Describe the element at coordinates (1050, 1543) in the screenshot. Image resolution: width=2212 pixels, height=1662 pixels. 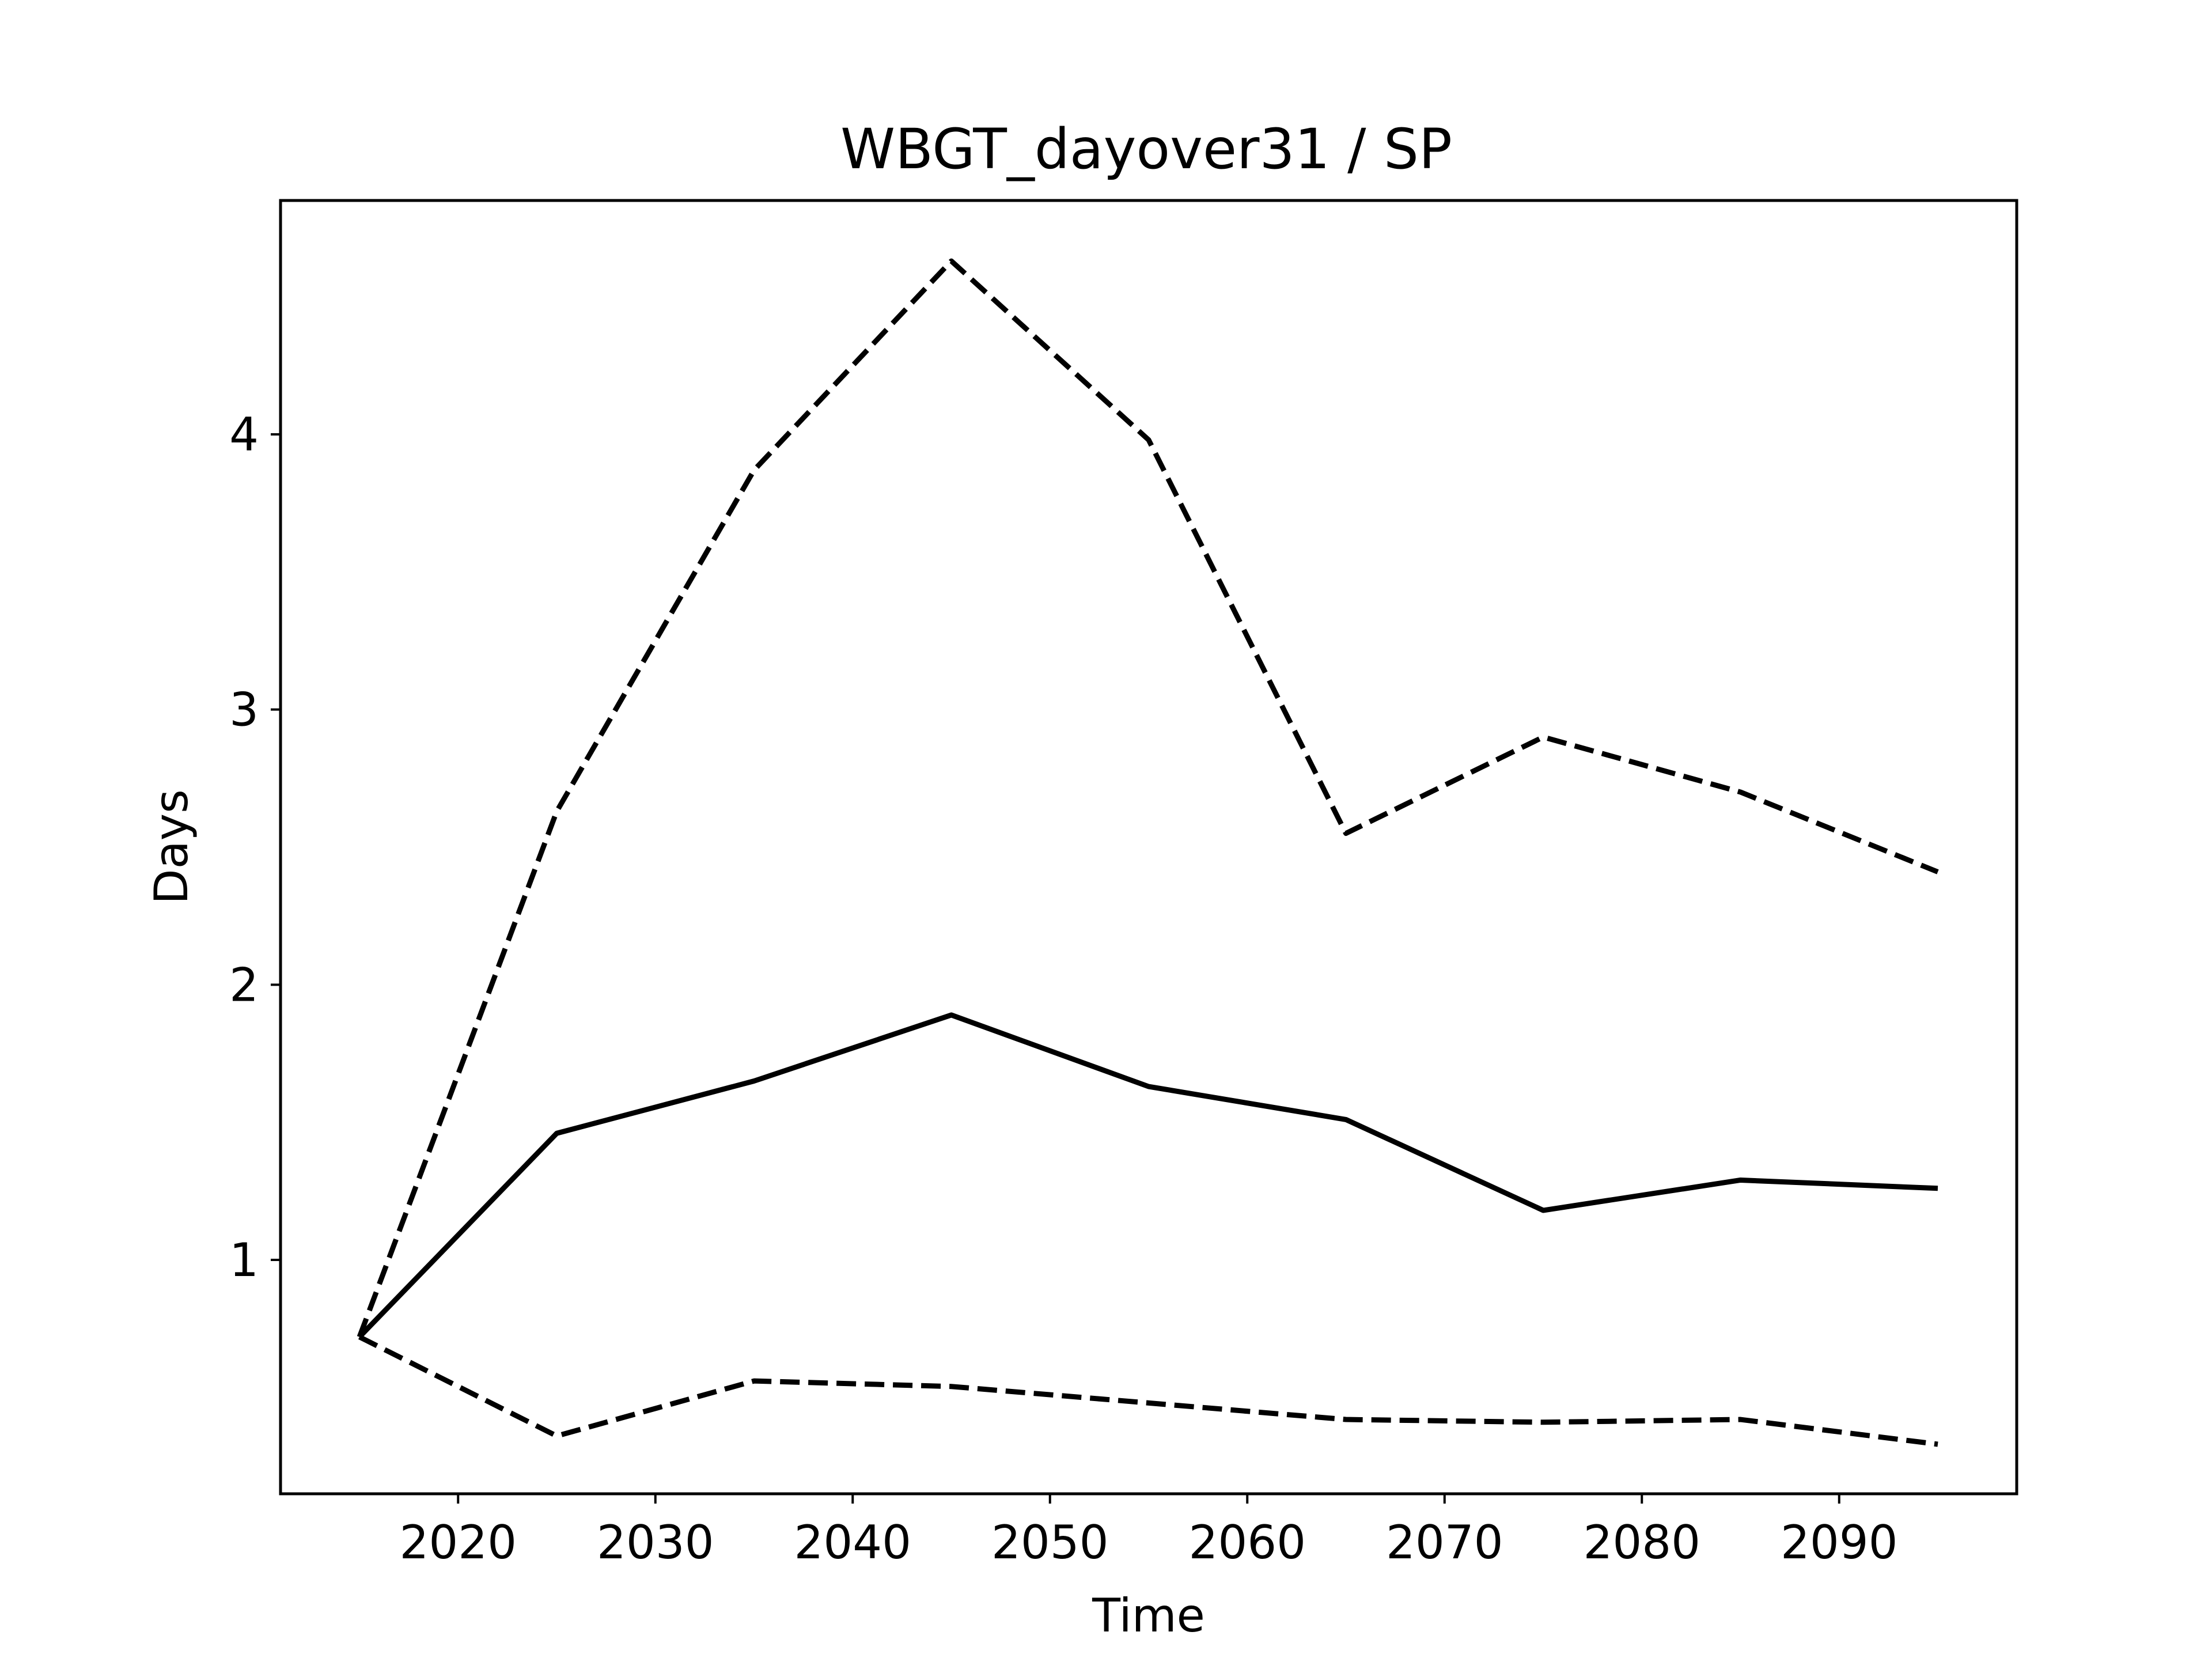
I see `x-tick-label: 2050` at that location.